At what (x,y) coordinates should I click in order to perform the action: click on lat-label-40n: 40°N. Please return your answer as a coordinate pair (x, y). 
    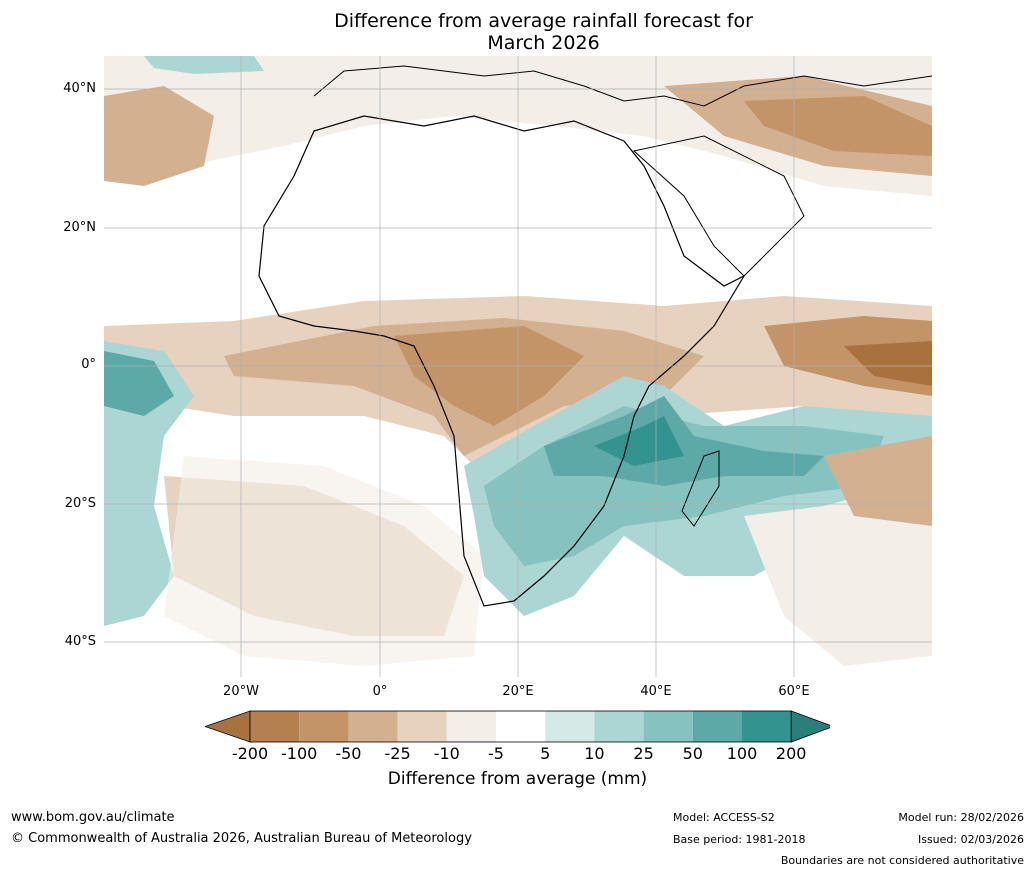
    Looking at the image, I should click on (79, 88).